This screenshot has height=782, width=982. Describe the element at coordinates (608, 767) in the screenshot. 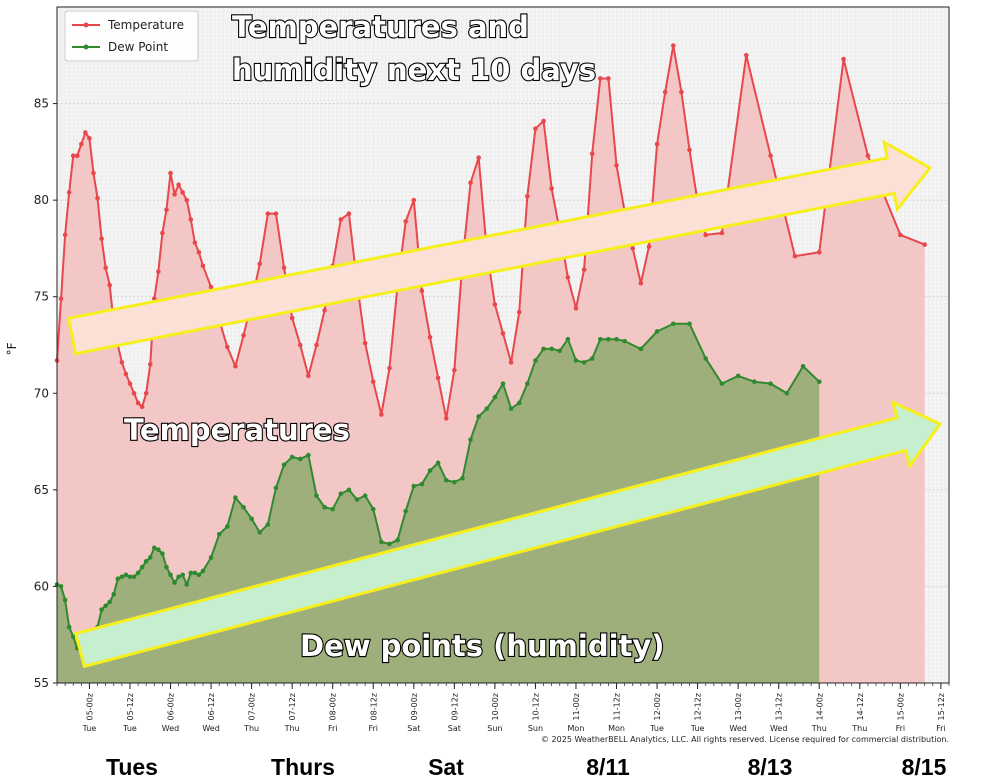

I see `bottom-day-label: 8/11` at that location.